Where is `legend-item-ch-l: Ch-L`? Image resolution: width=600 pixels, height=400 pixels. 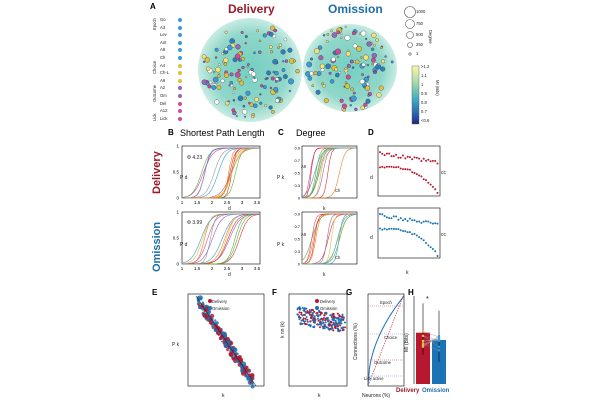 legend-item-ch-l: Ch-L is located at coordinates (165, 73).